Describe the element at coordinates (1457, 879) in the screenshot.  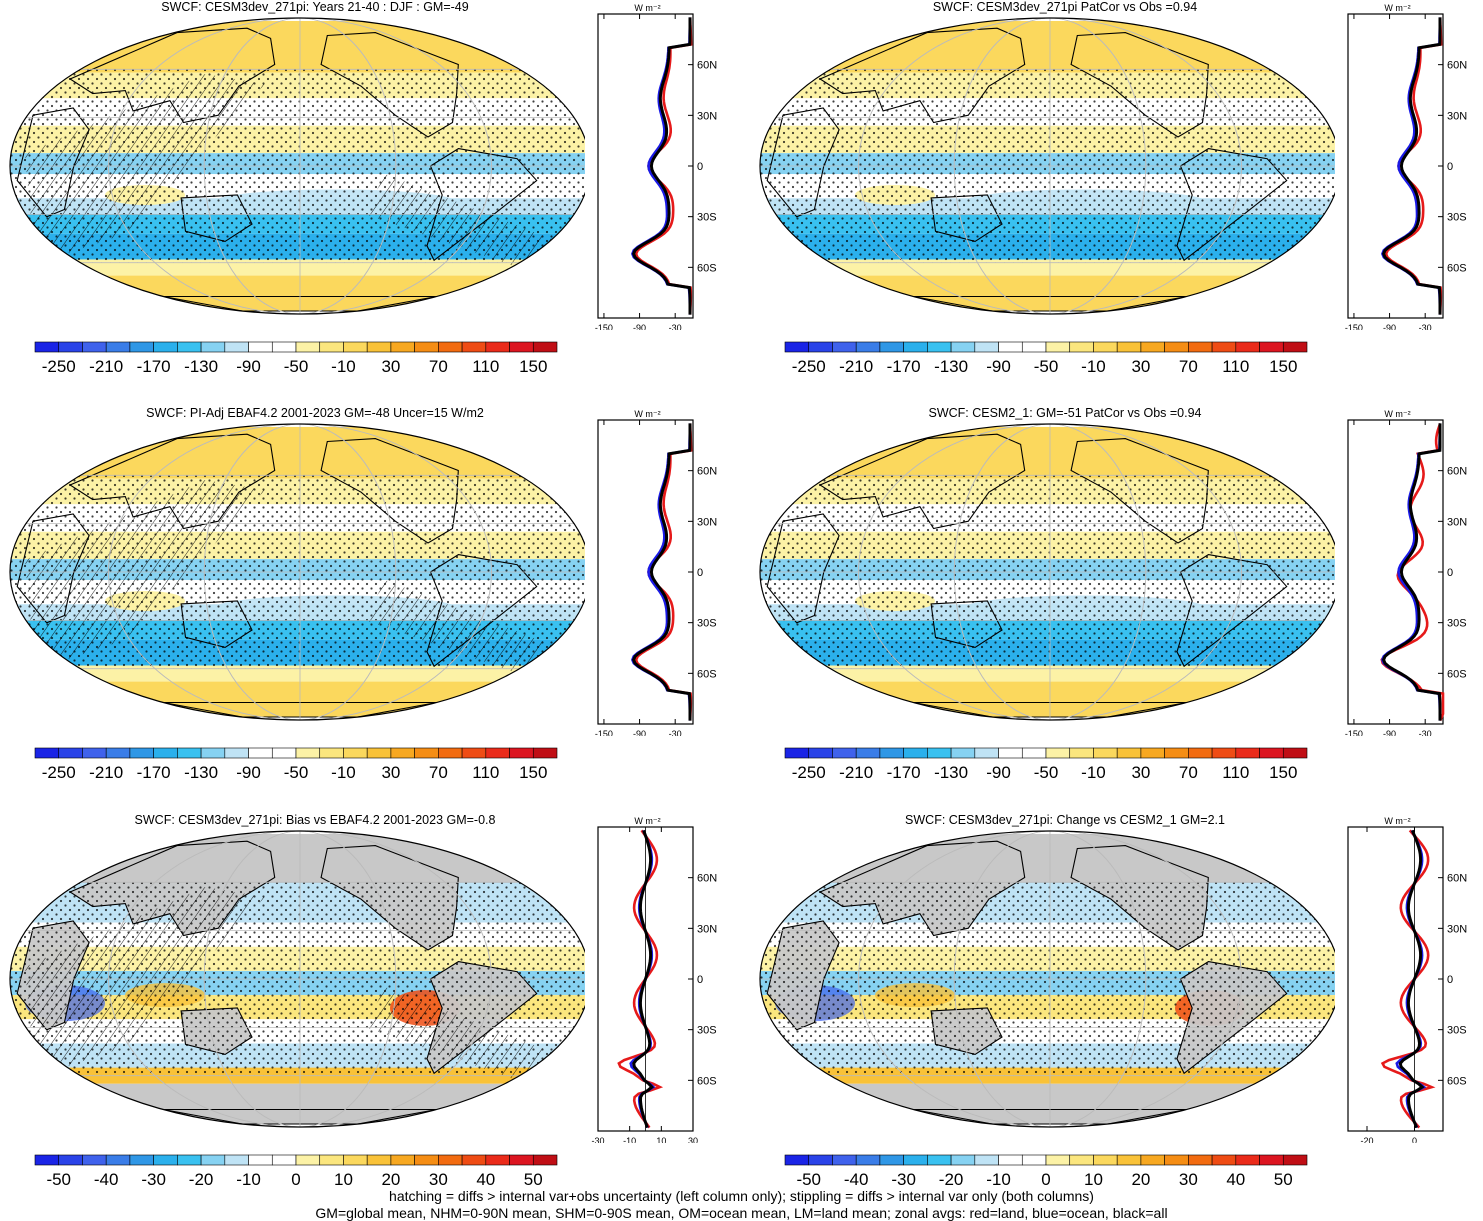
I see `latitude-label: 60N` at that location.